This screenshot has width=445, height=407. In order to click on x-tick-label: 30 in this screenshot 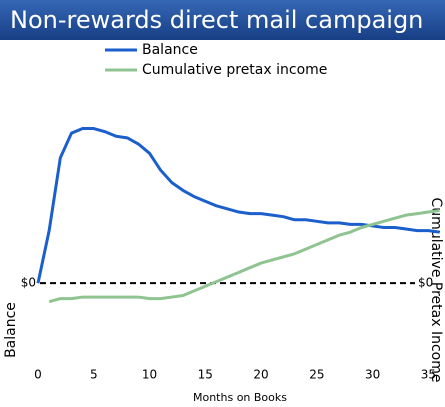, I will do `click(372, 375)`.